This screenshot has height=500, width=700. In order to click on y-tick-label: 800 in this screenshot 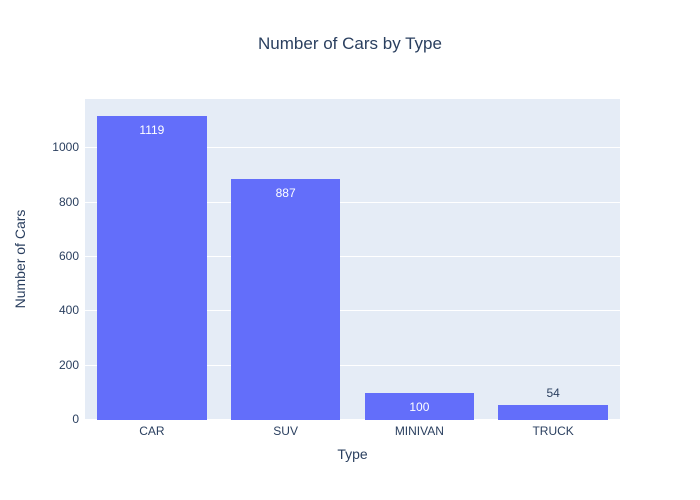, I will do `click(68, 201)`.